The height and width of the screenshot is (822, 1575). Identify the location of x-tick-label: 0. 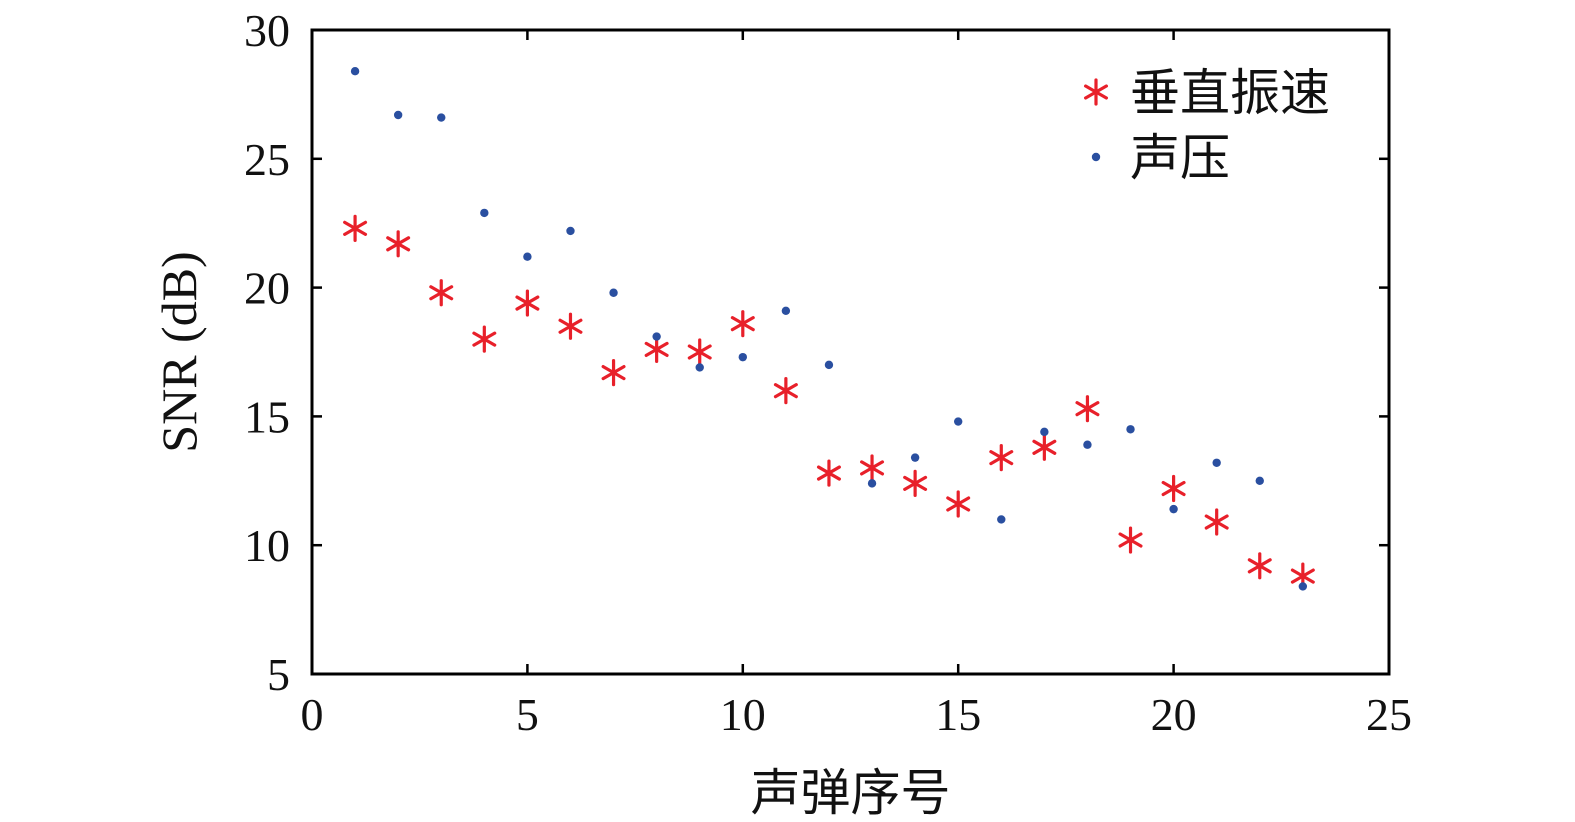
(312, 714).